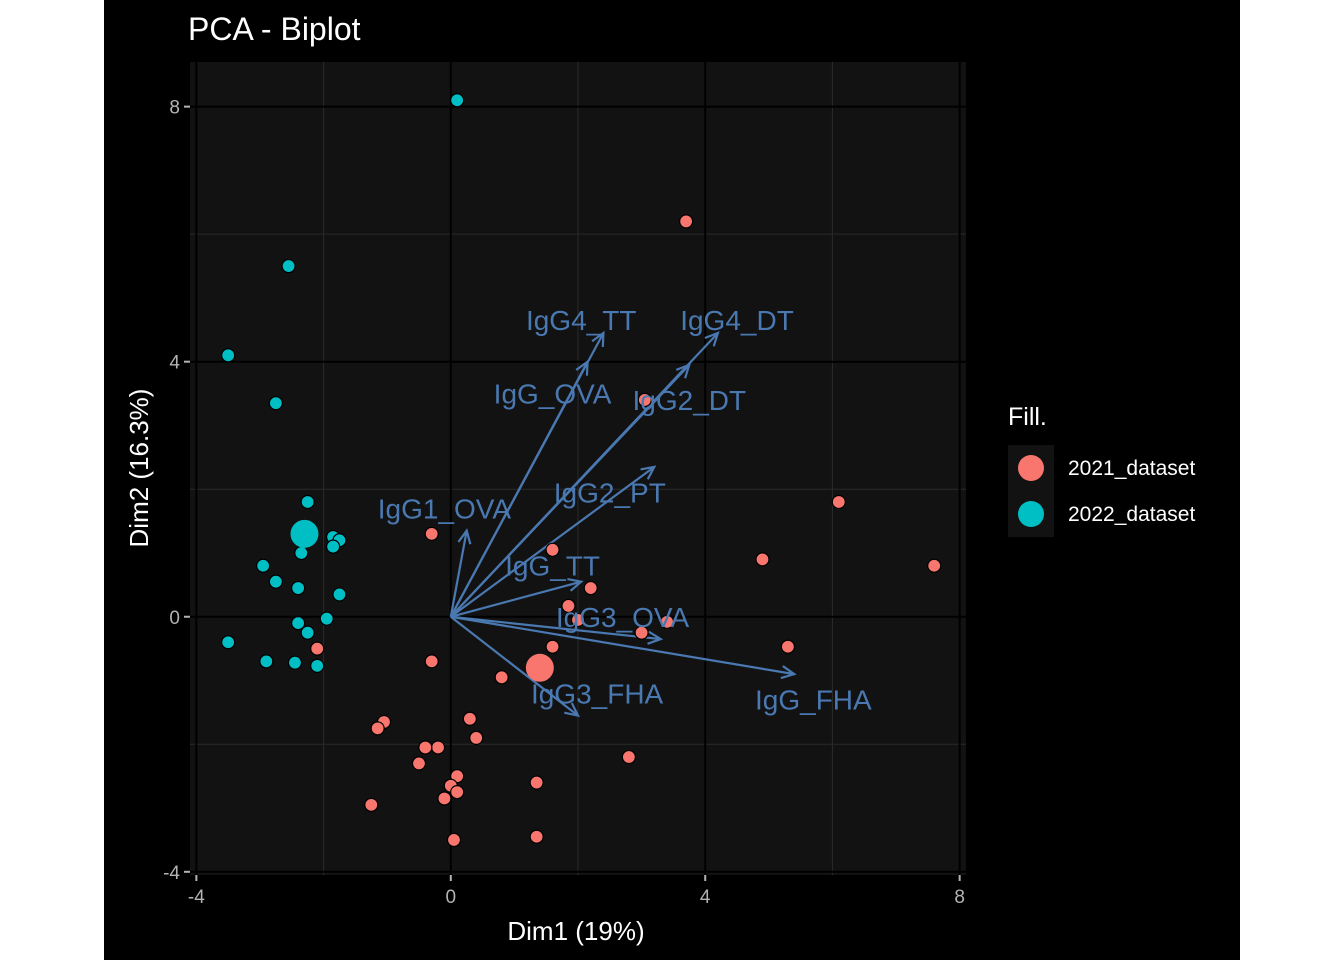  Describe the element at coordinates (174, 618) in the screenshot. I see `y-tick-label: 0` at that location.